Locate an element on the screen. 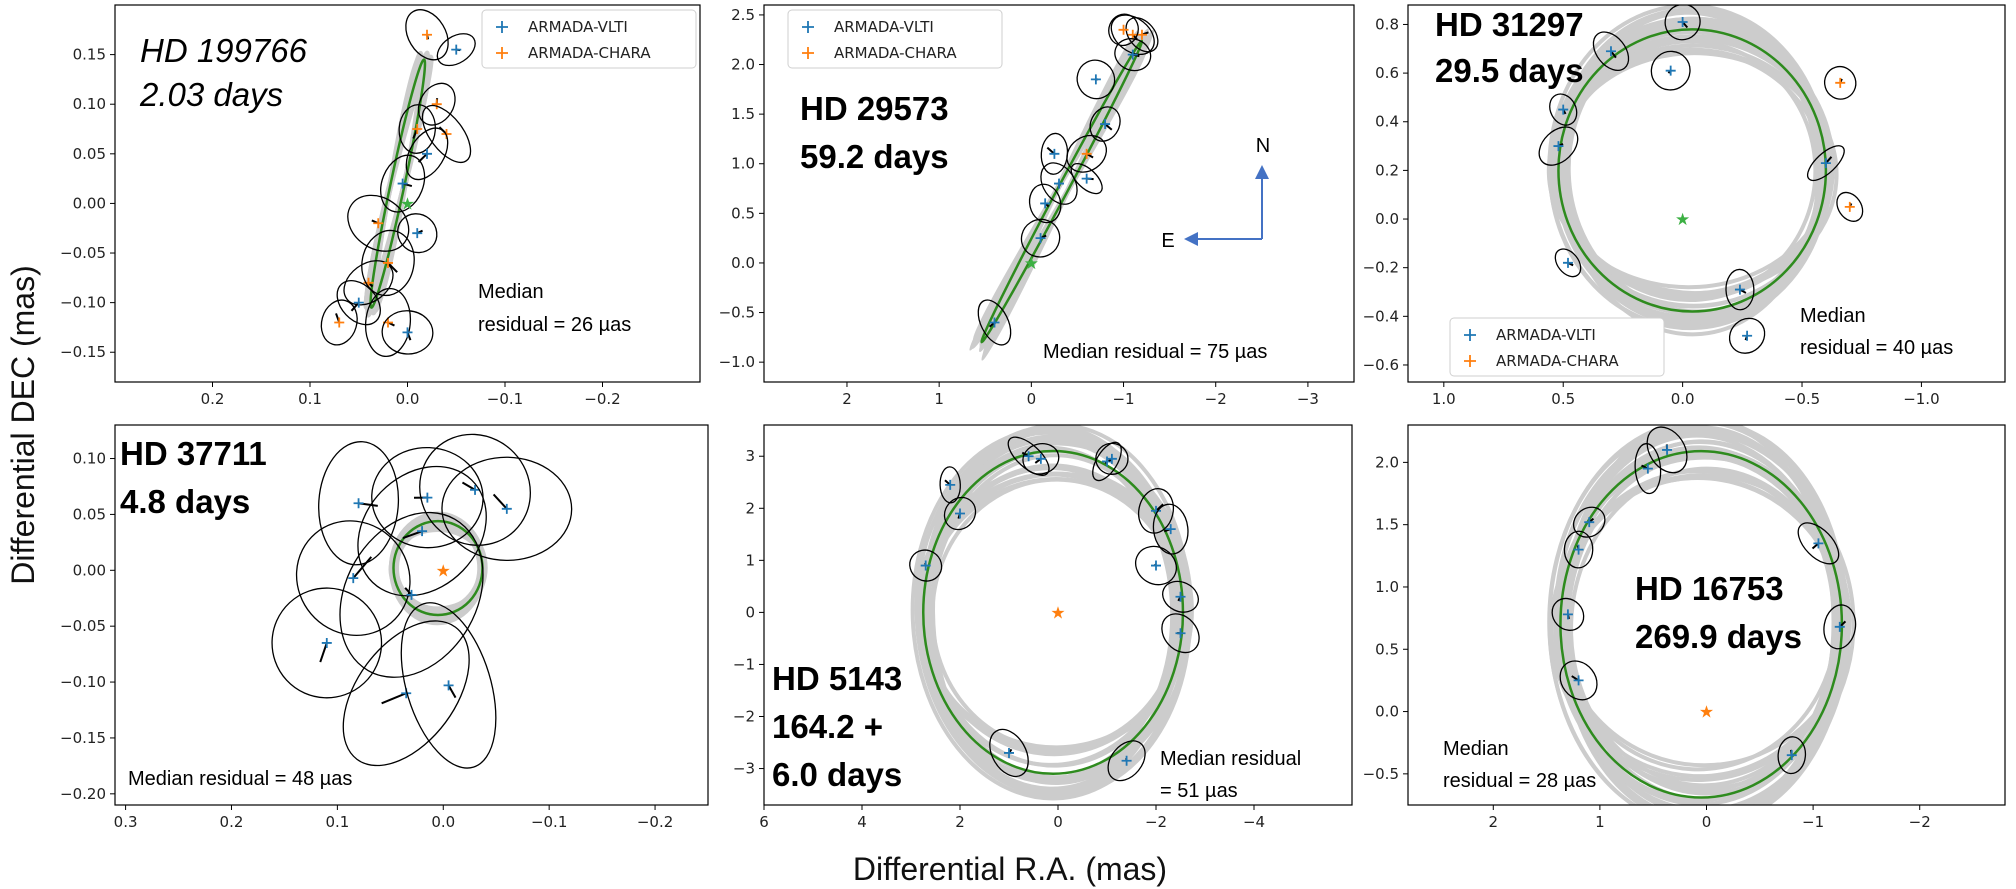  y-tick-label: 0.05 is located at coordinates (89, 154).